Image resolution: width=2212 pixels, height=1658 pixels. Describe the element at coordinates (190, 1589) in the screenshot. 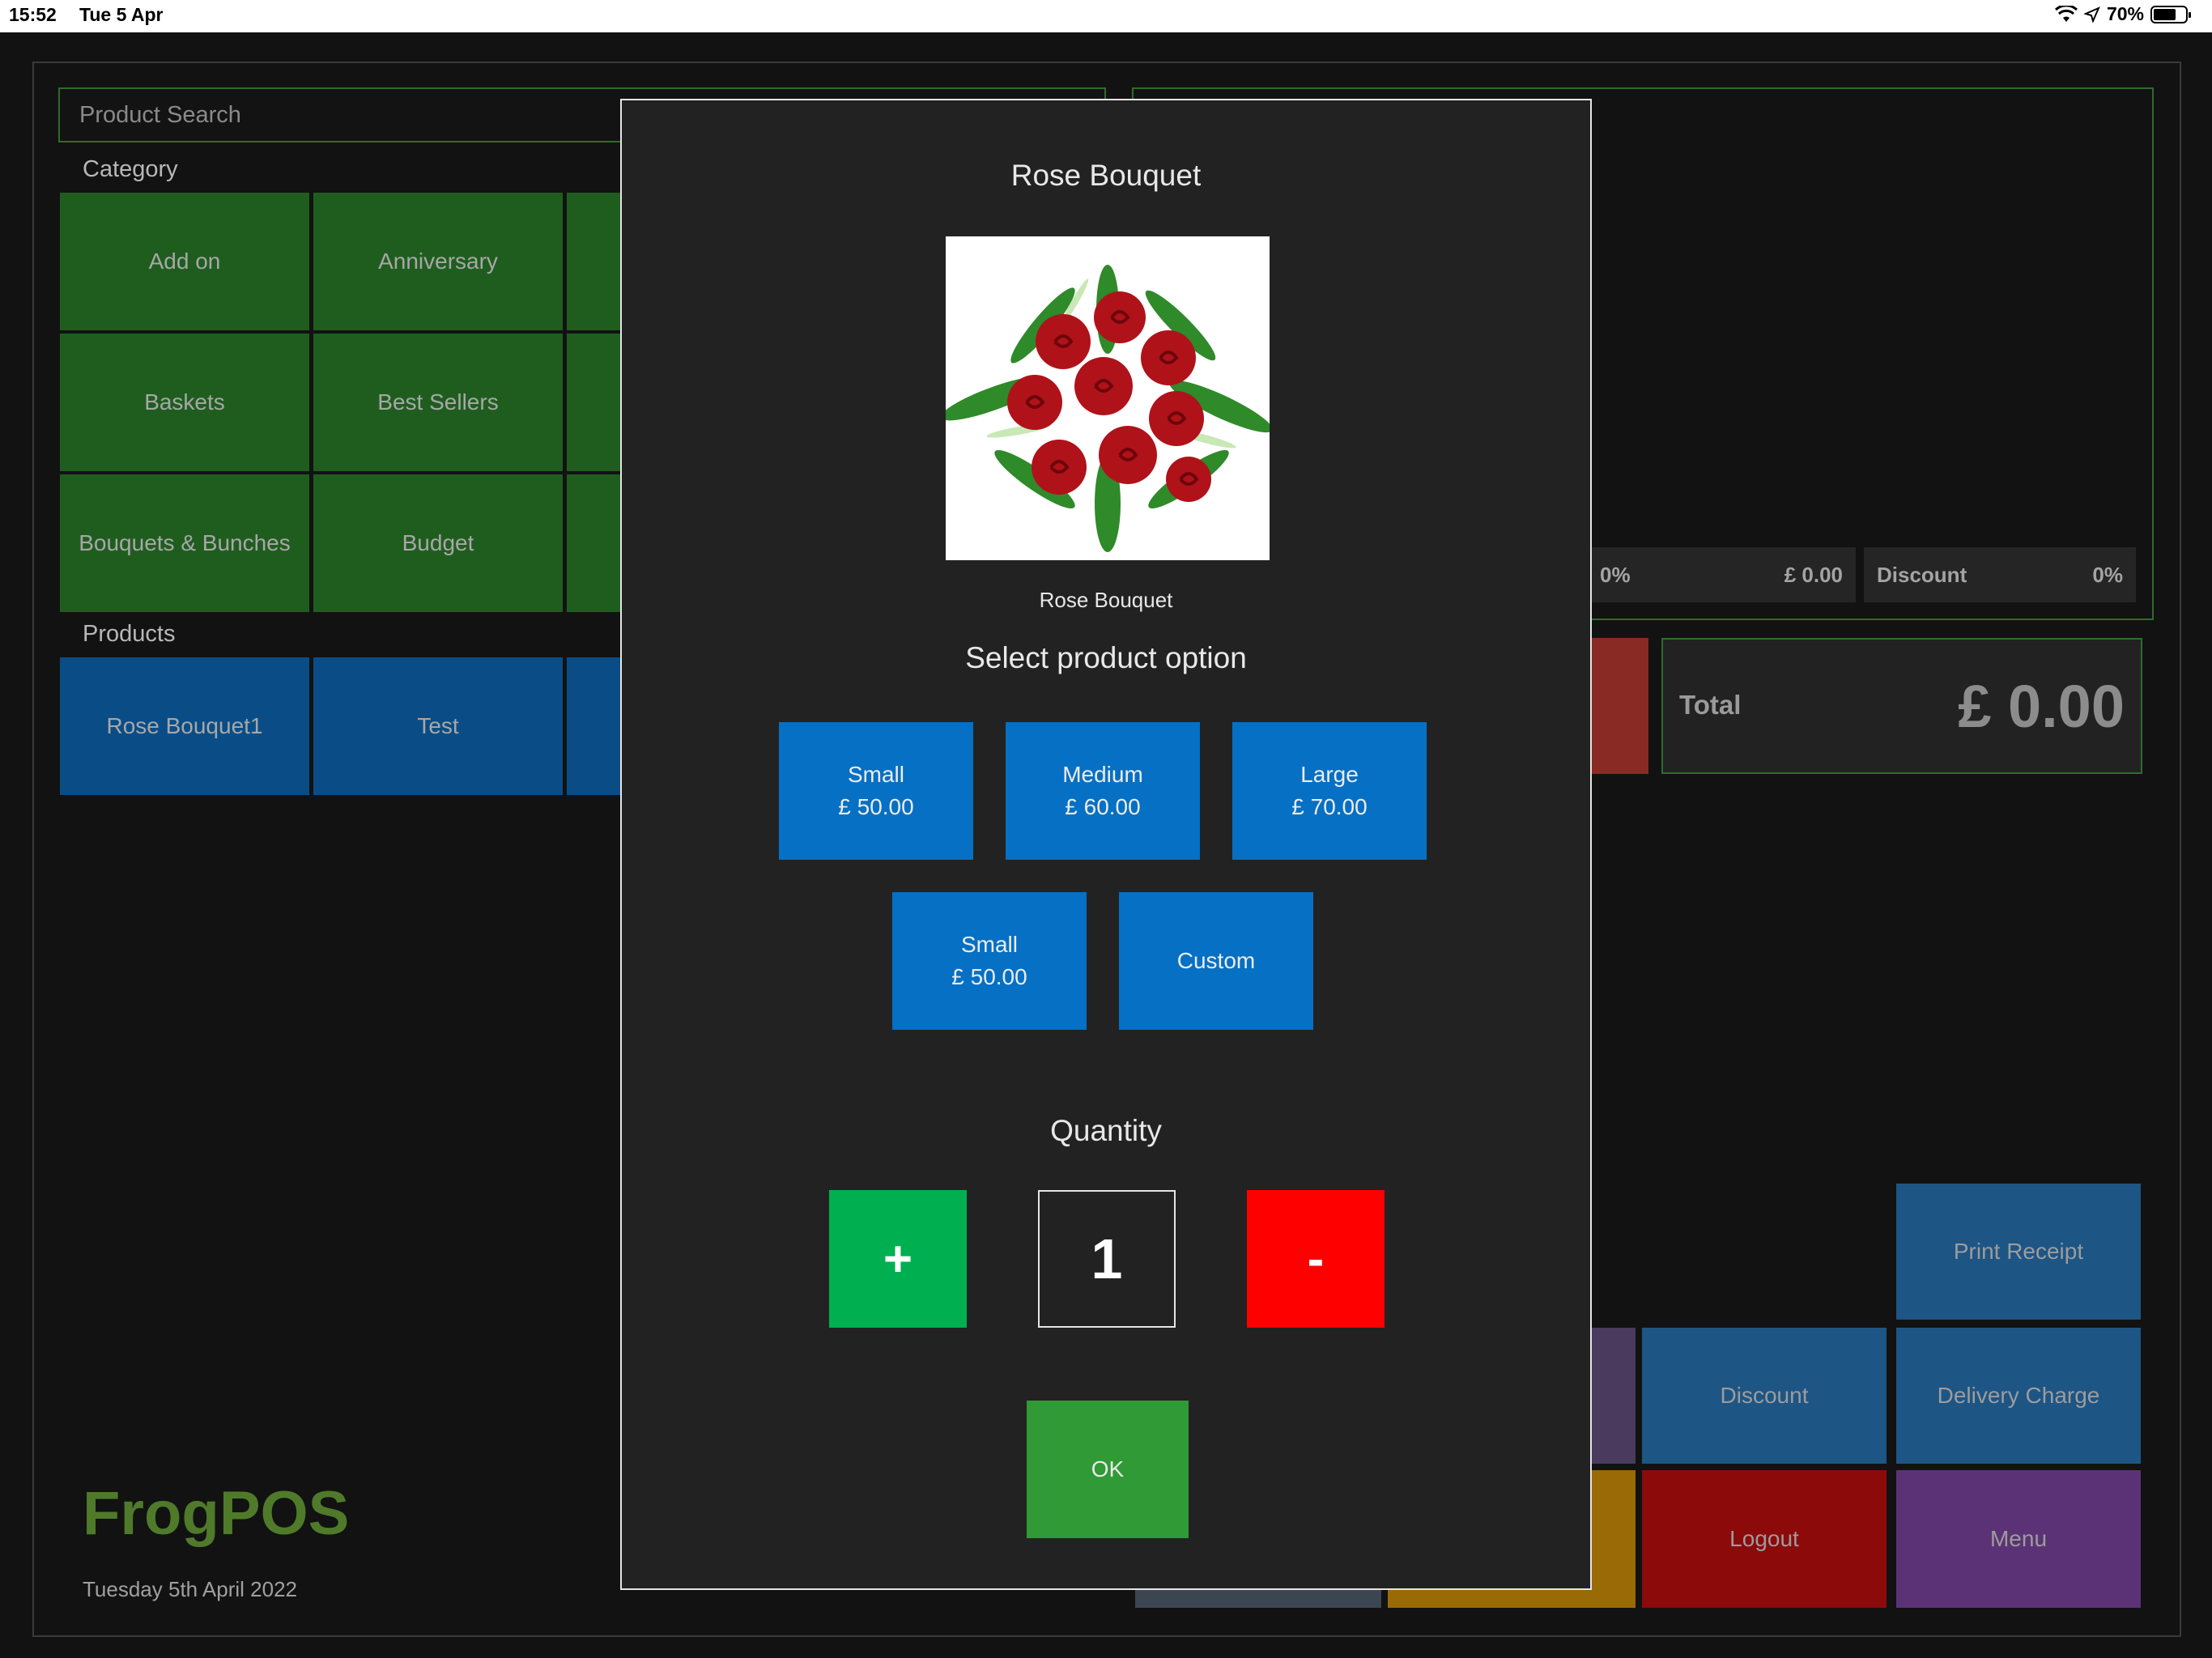

I see `current-date: Tuesday 5th April 2022` at that location.